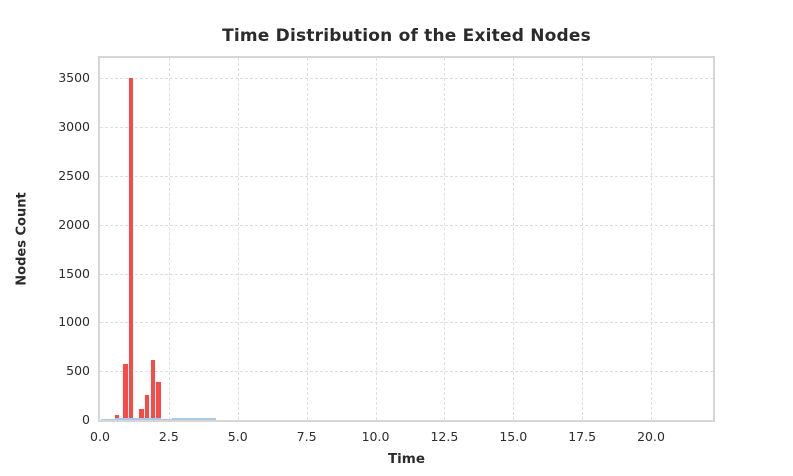  Describe the element at coordinates (306, 436) in the screenshot. I see `x-tick-label: 7.5` at that location.